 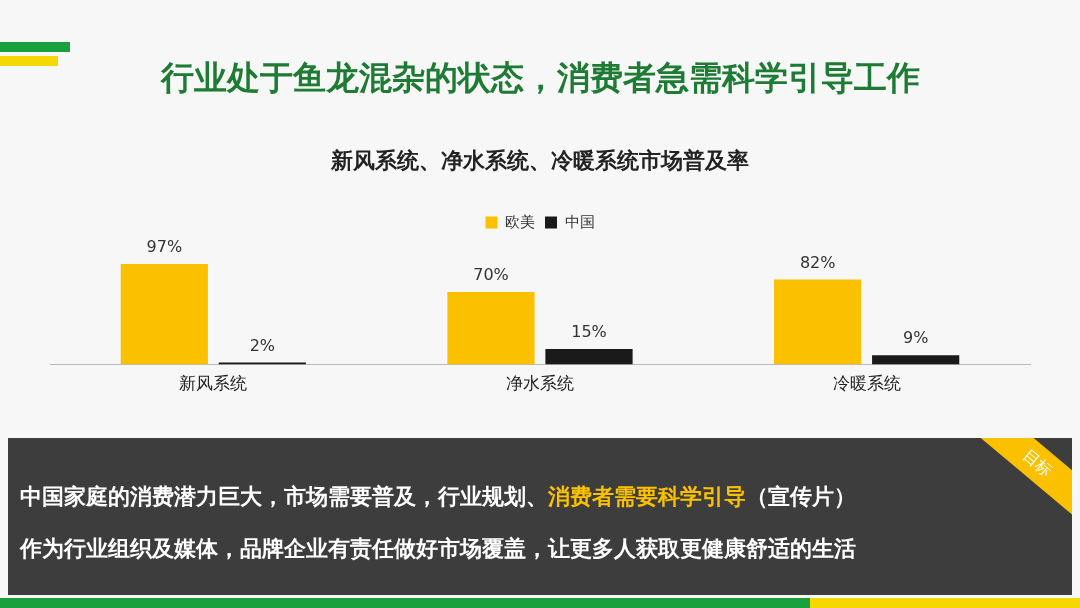 What do you see at coordinates (262, 345) in the screenshot?
I see `data-label: 2%` at bounding box center [262, 345].